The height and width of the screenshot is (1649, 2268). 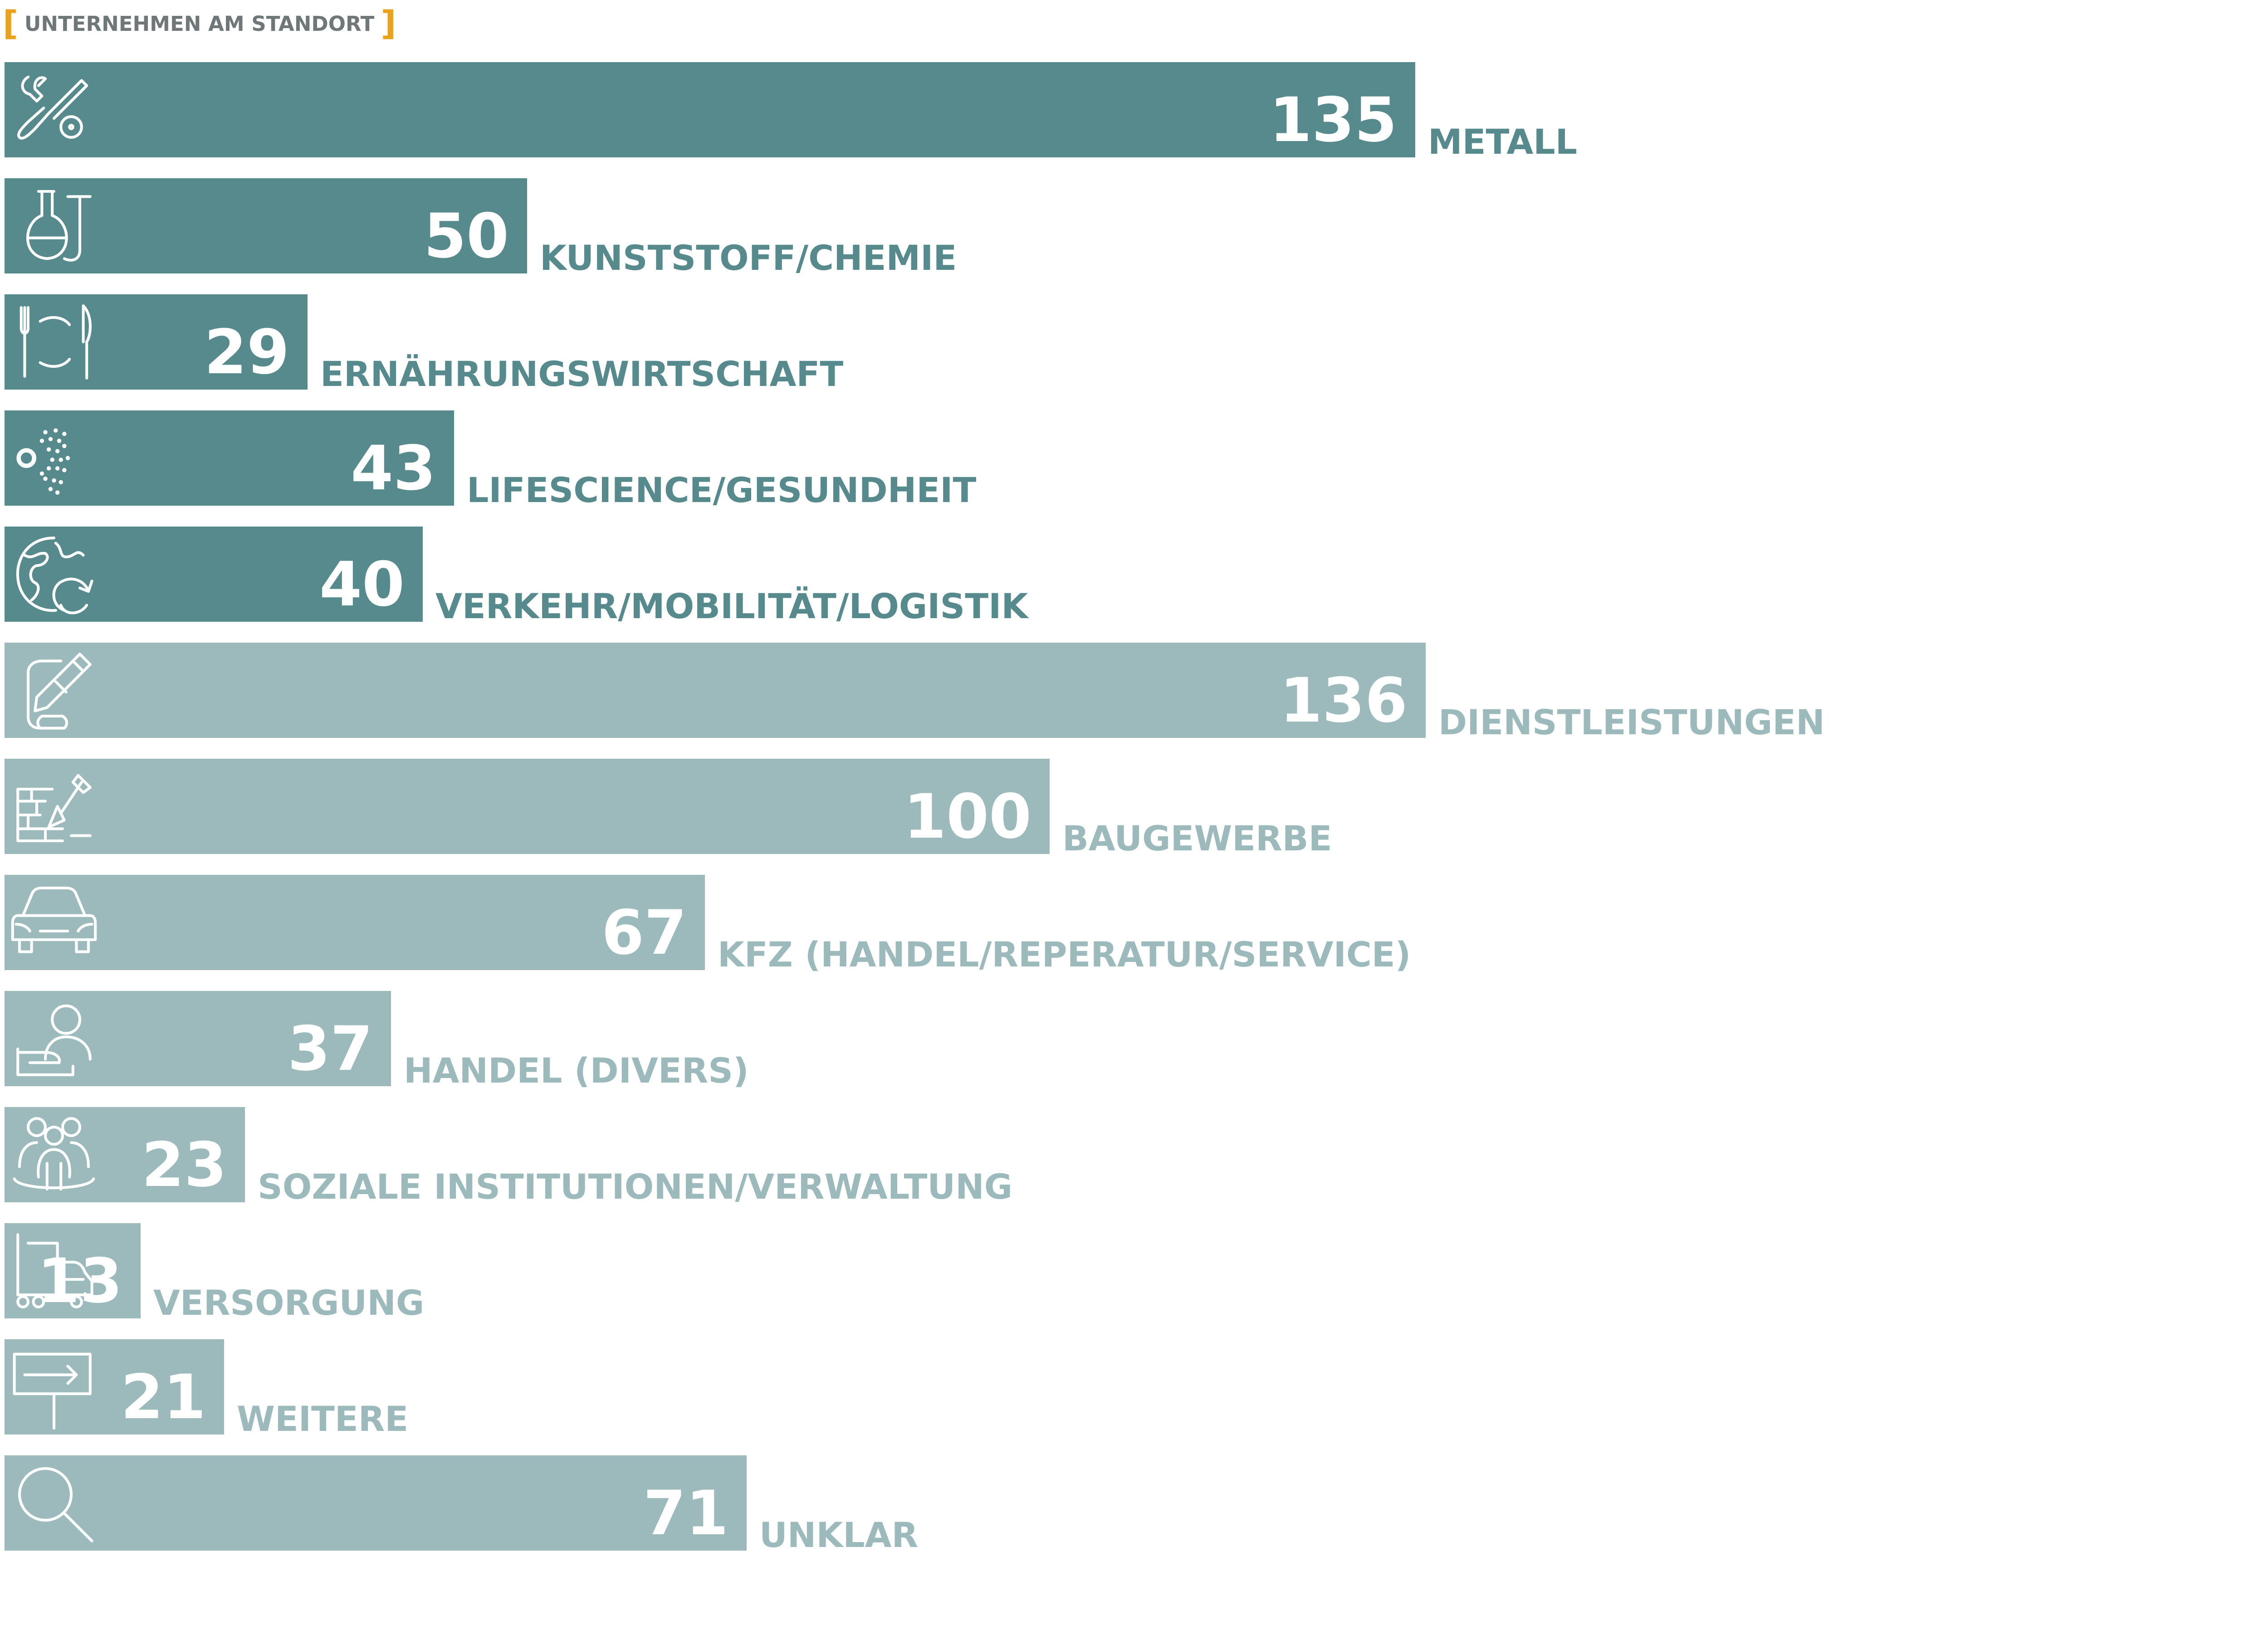 I want to click on category-label-metall: METALL, so click(x=1503, y=142).